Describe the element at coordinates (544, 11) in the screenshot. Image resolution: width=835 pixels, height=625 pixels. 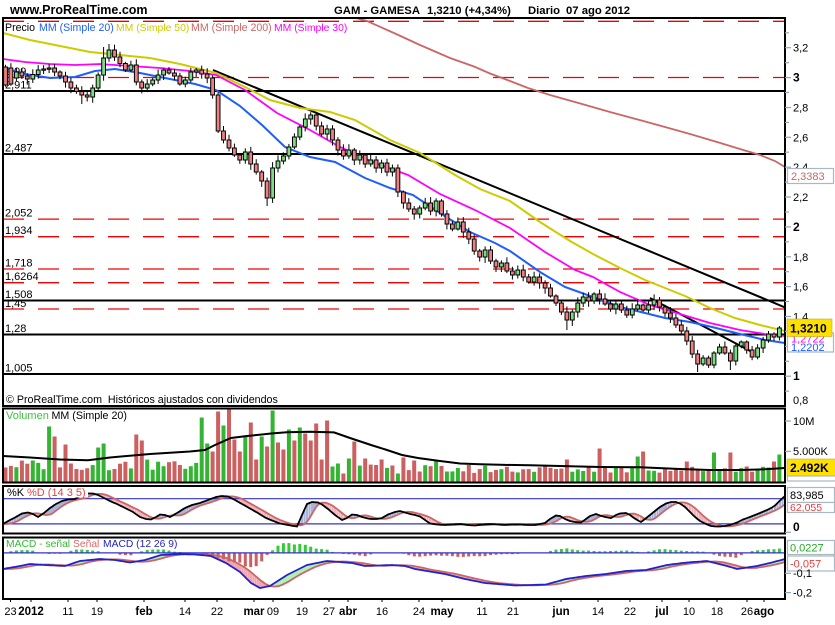
I see `svg-text: Diario` at that location.